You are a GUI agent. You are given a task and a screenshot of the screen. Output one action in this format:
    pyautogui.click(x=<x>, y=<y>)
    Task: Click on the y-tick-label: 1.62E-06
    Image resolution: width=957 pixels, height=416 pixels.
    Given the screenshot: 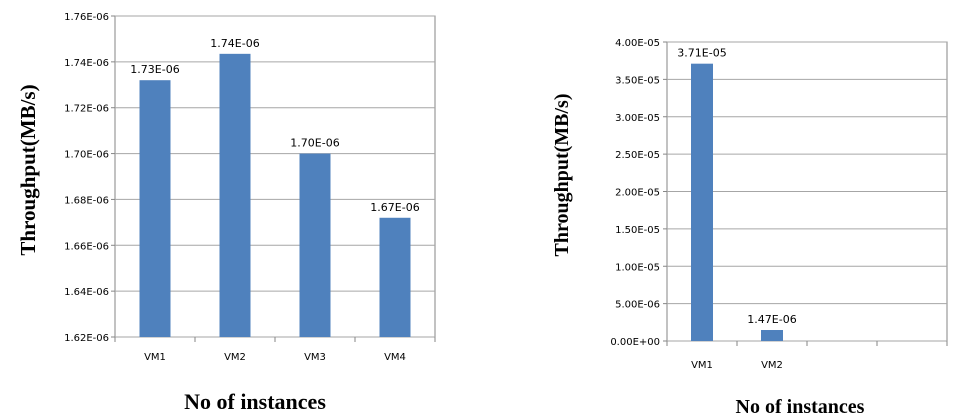 What is the action you would take?
    pyautogui.click(x=86, y=338)
    